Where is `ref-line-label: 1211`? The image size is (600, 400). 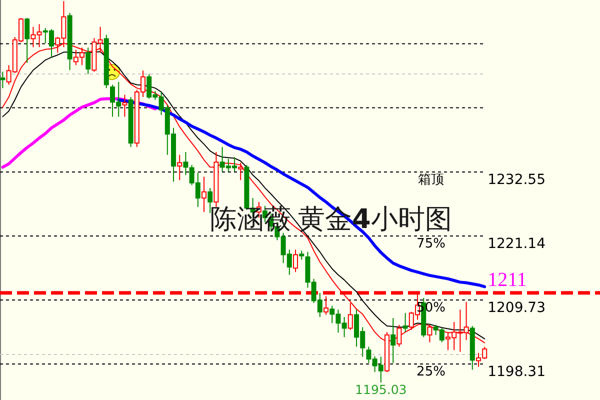 ref-line-label: 1211 is located at coordinates (507, 279).